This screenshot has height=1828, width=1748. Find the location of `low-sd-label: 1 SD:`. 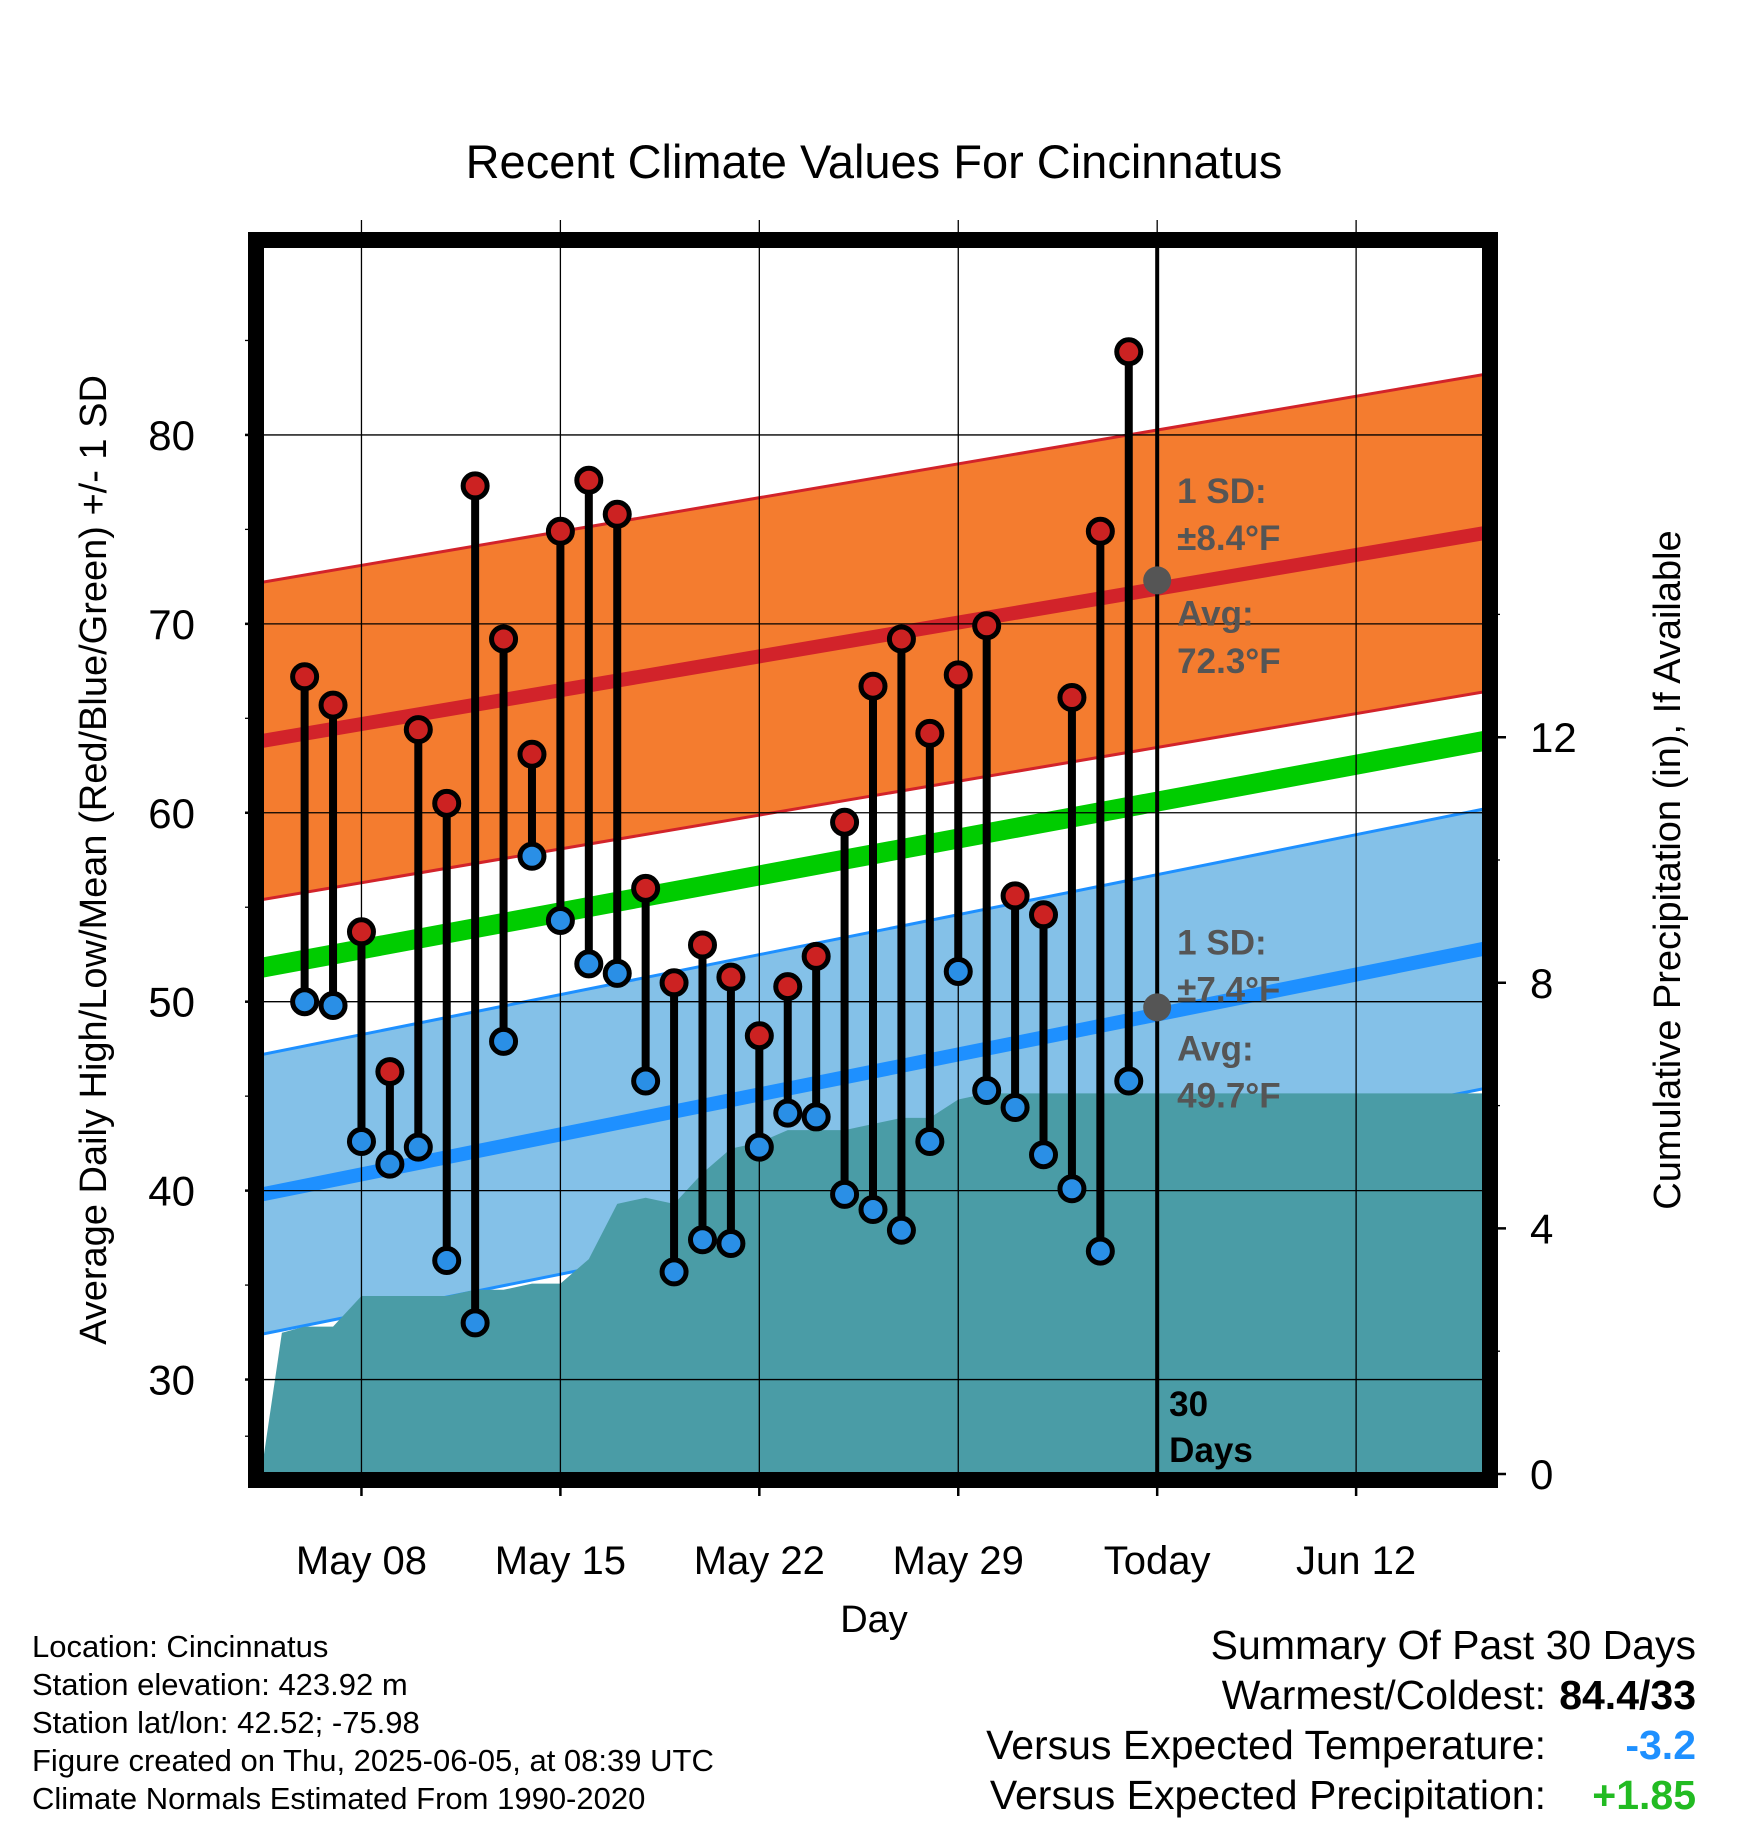

low-sd-label: 1 SD: is located at coordinates (1221, 942).